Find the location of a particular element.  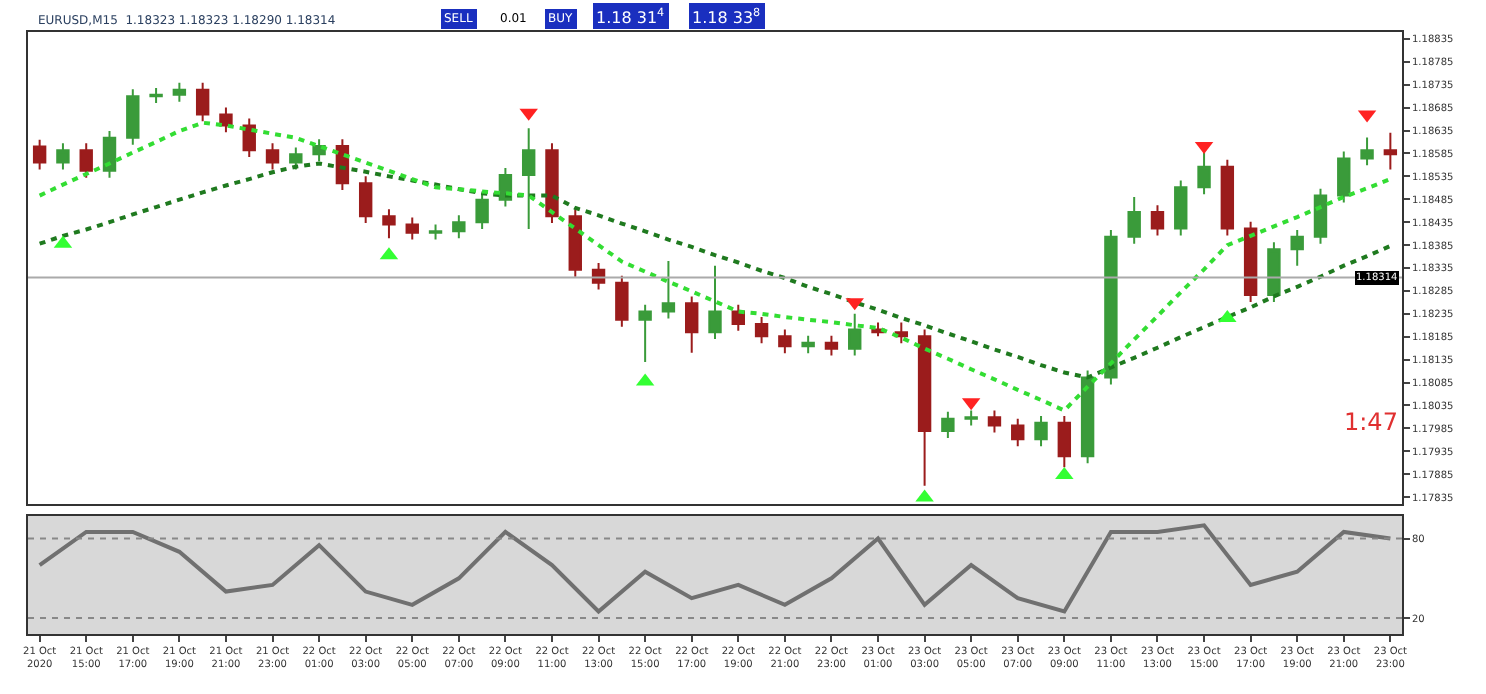

annotation: 1:47 is located at coordinates (1371, 422).